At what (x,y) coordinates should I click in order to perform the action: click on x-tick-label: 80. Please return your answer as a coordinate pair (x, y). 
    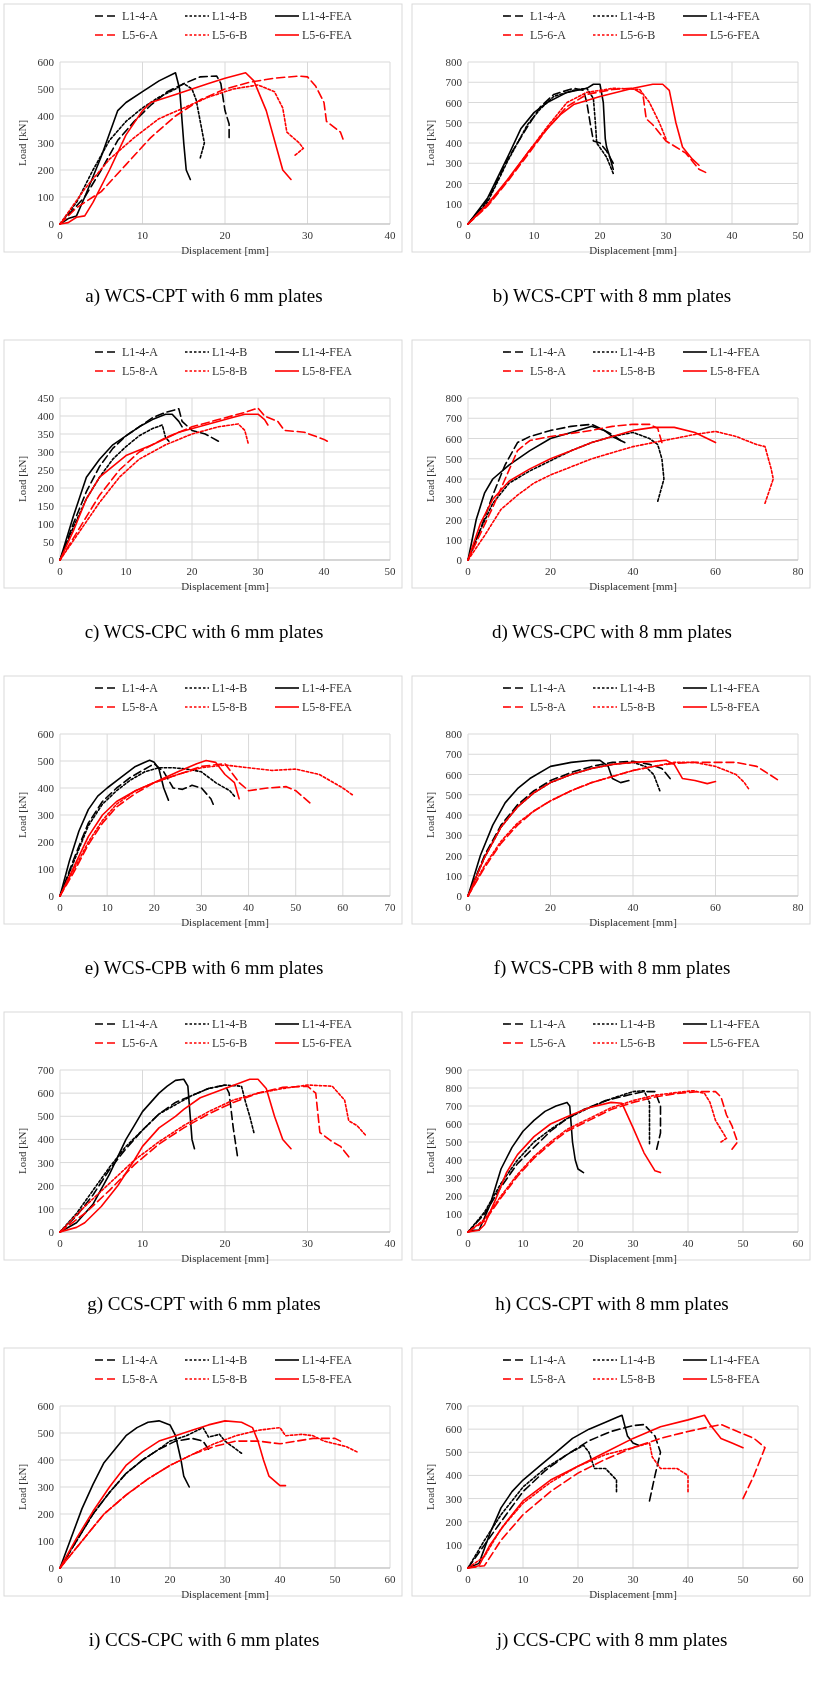
    Looking at the image, I should click on (798, 907).